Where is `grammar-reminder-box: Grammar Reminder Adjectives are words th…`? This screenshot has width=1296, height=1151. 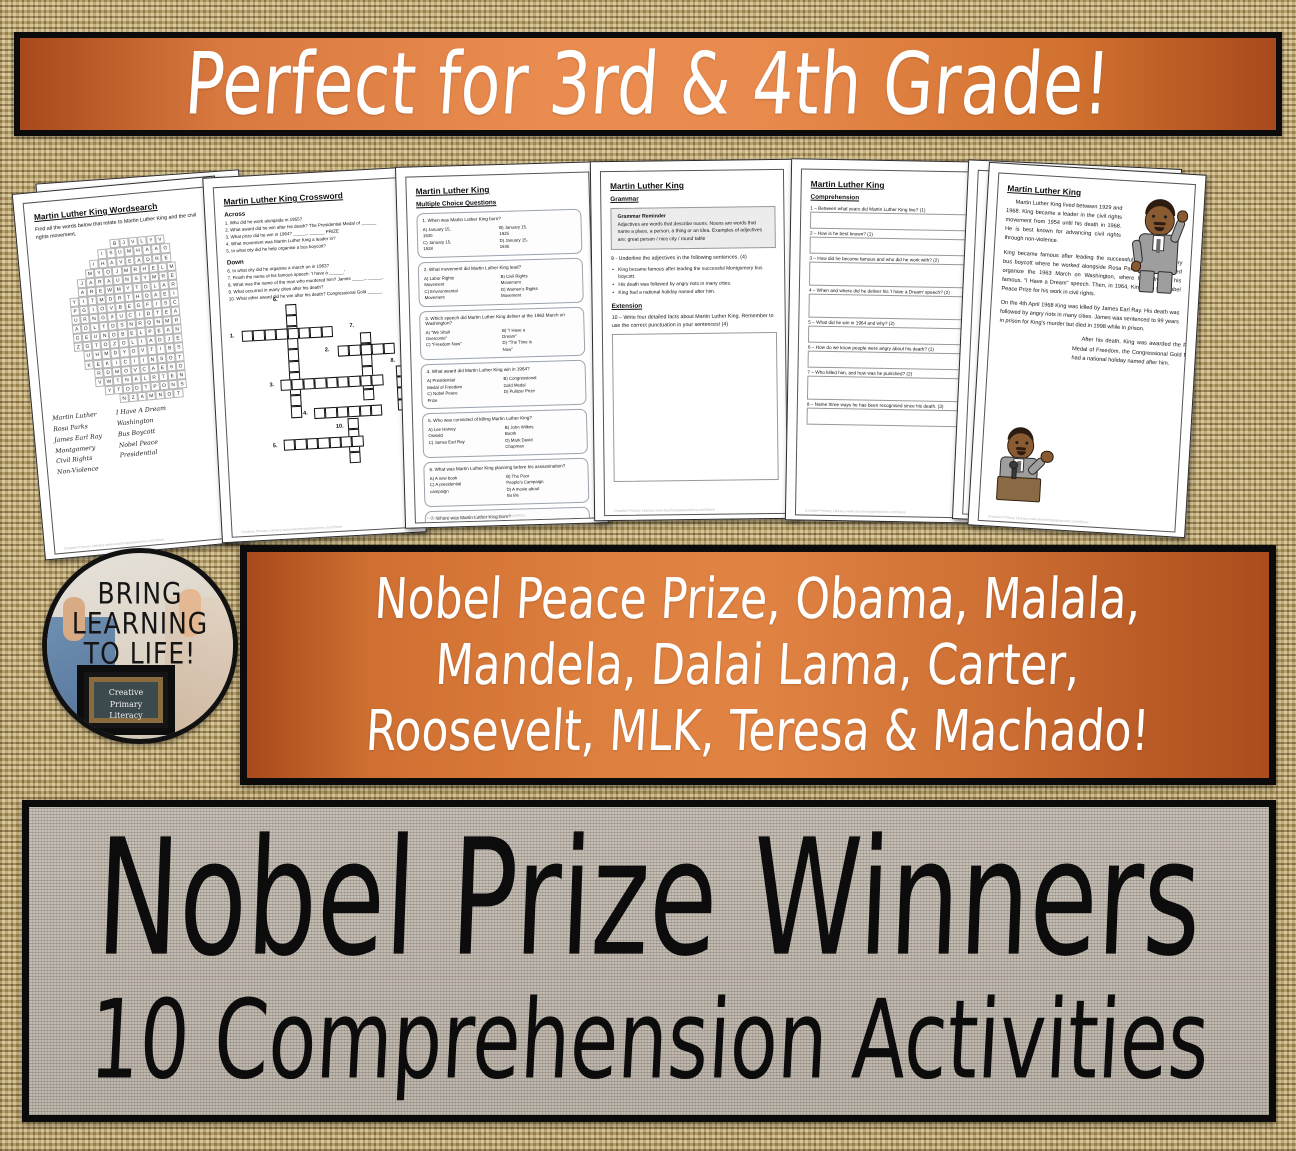 grammar-reminder-box: Grammar Reminder Adjectives are words th… is located at coordinates (693, 228).